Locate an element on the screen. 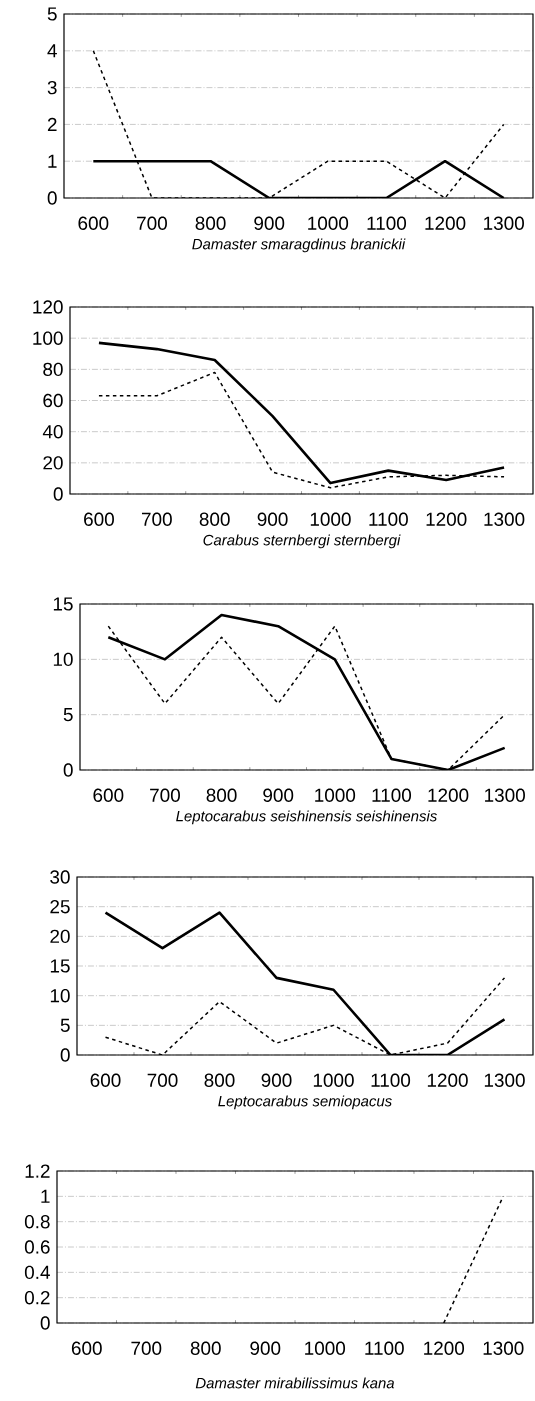 This screenshot has width=535, height=1401. y-tick-label: 0.6 is located at coordinates (37, 1247).